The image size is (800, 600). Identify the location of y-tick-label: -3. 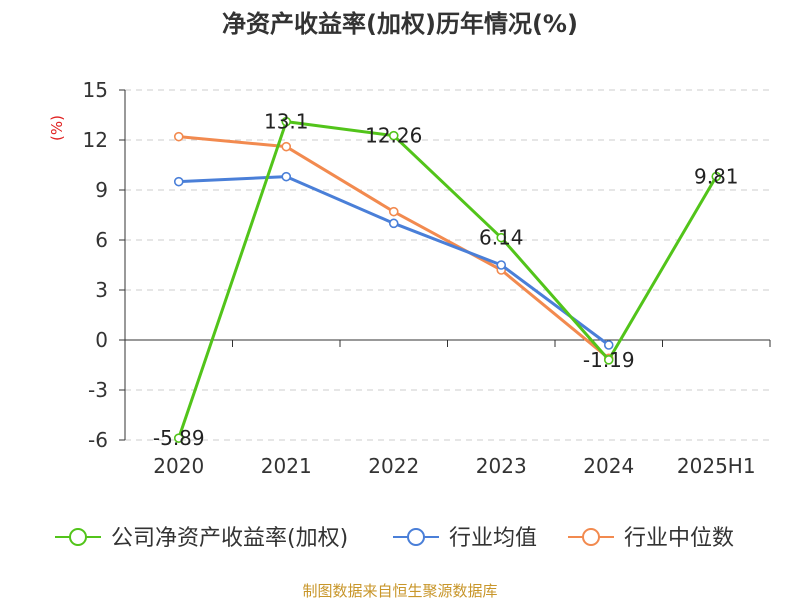
(98, 390).